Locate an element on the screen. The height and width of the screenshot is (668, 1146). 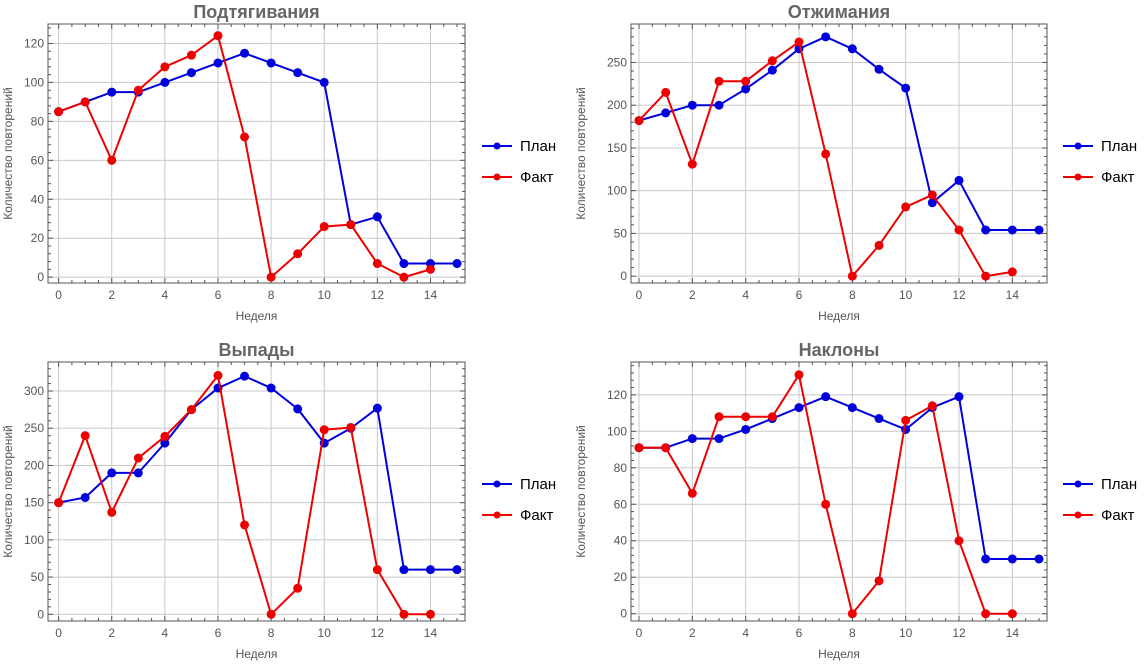
y-tick-label: 40 is located at coordinates (38, 199).